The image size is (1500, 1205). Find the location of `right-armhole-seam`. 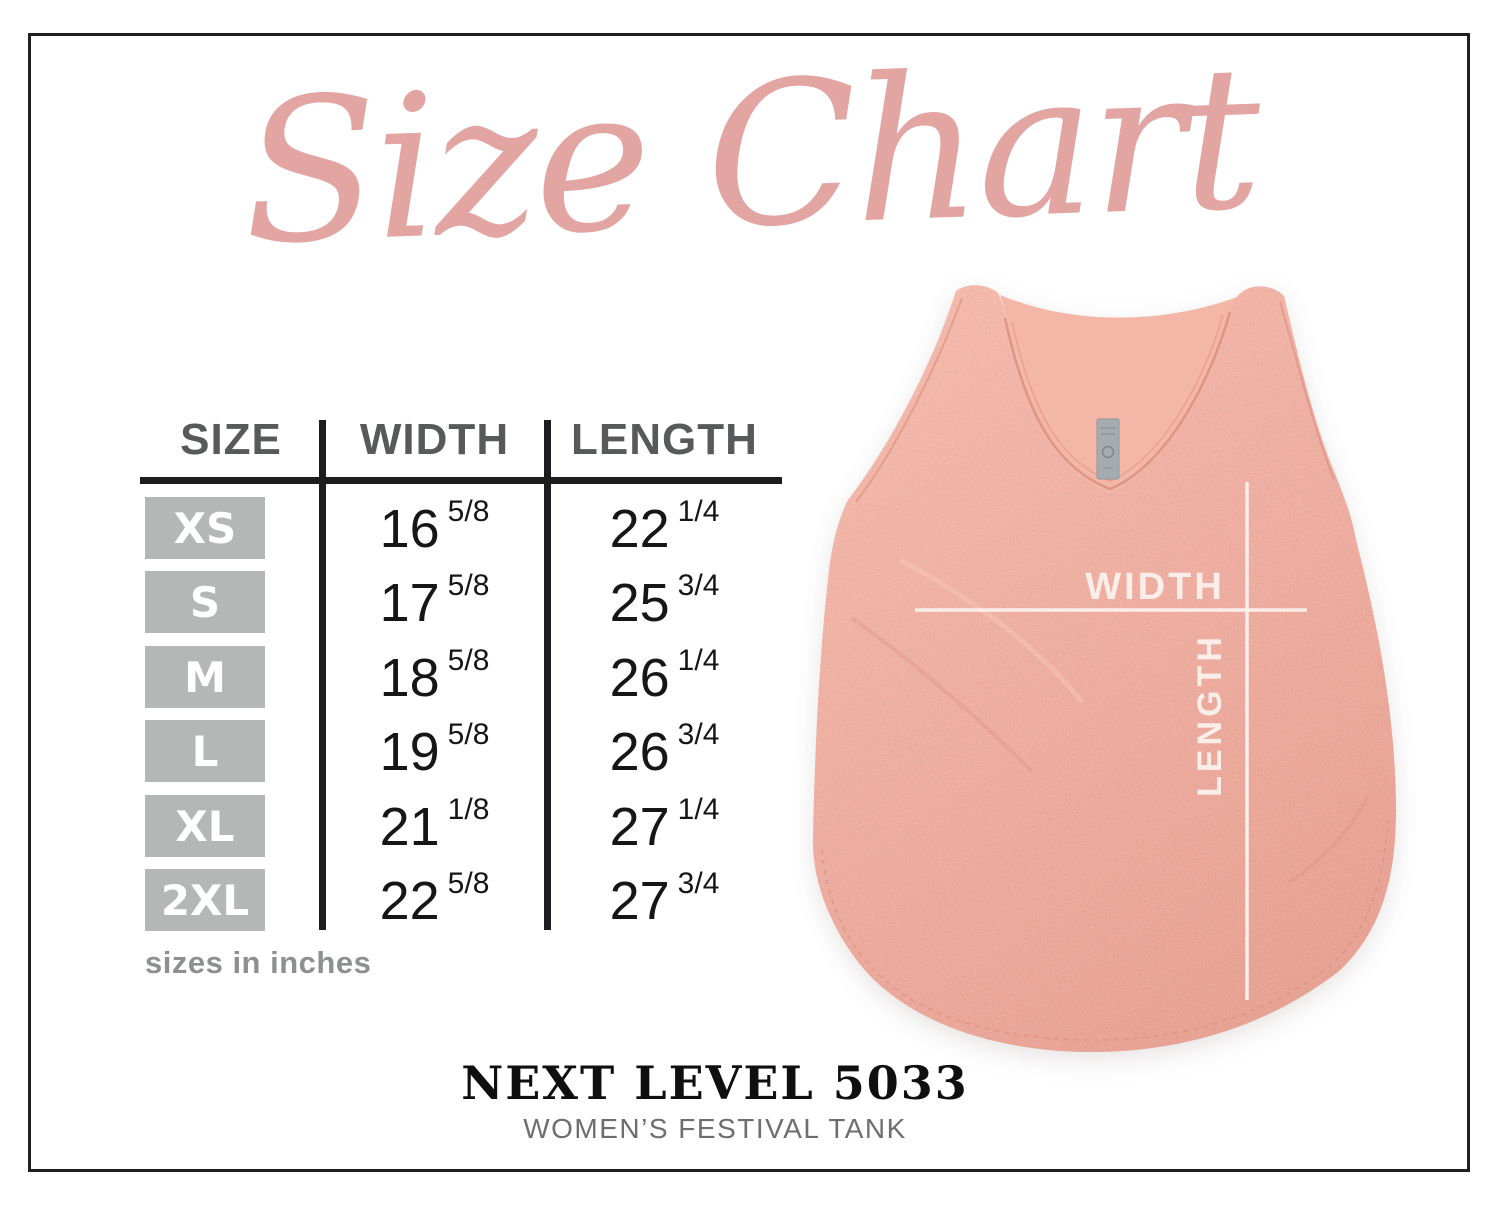

right-armhole-seam is located at coordinates (1307, 391).